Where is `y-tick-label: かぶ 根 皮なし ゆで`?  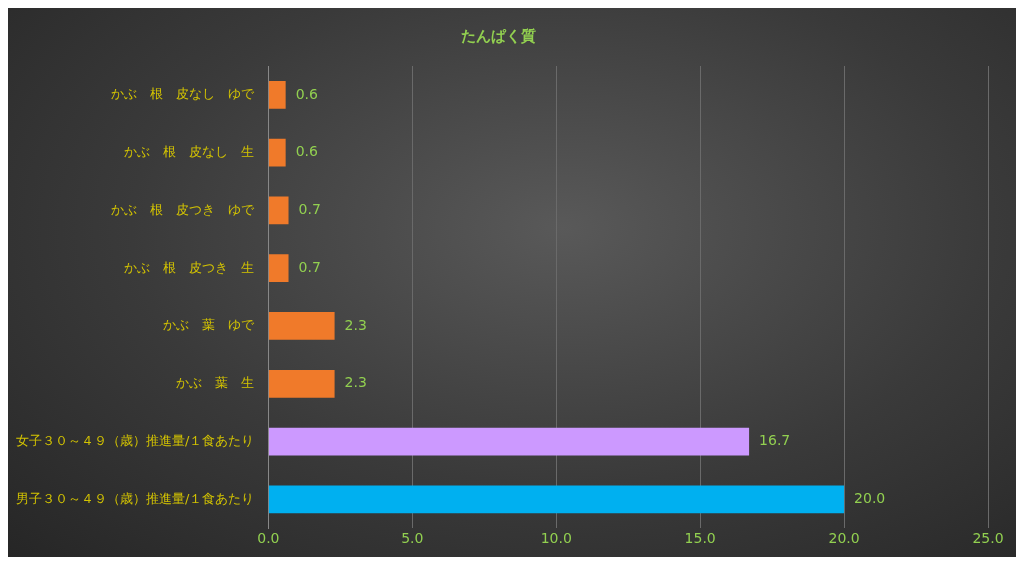
y-tick-label: かぶ 根 皮なし ゆで is located at coordinates (183, 94).